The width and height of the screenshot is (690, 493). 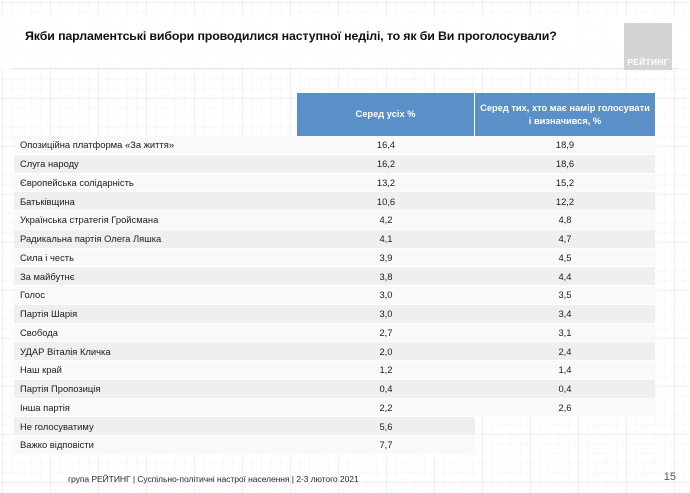 I want to click on row-party-label: Радикальна партія Олега Ляшка, so click(x=155, y=239).